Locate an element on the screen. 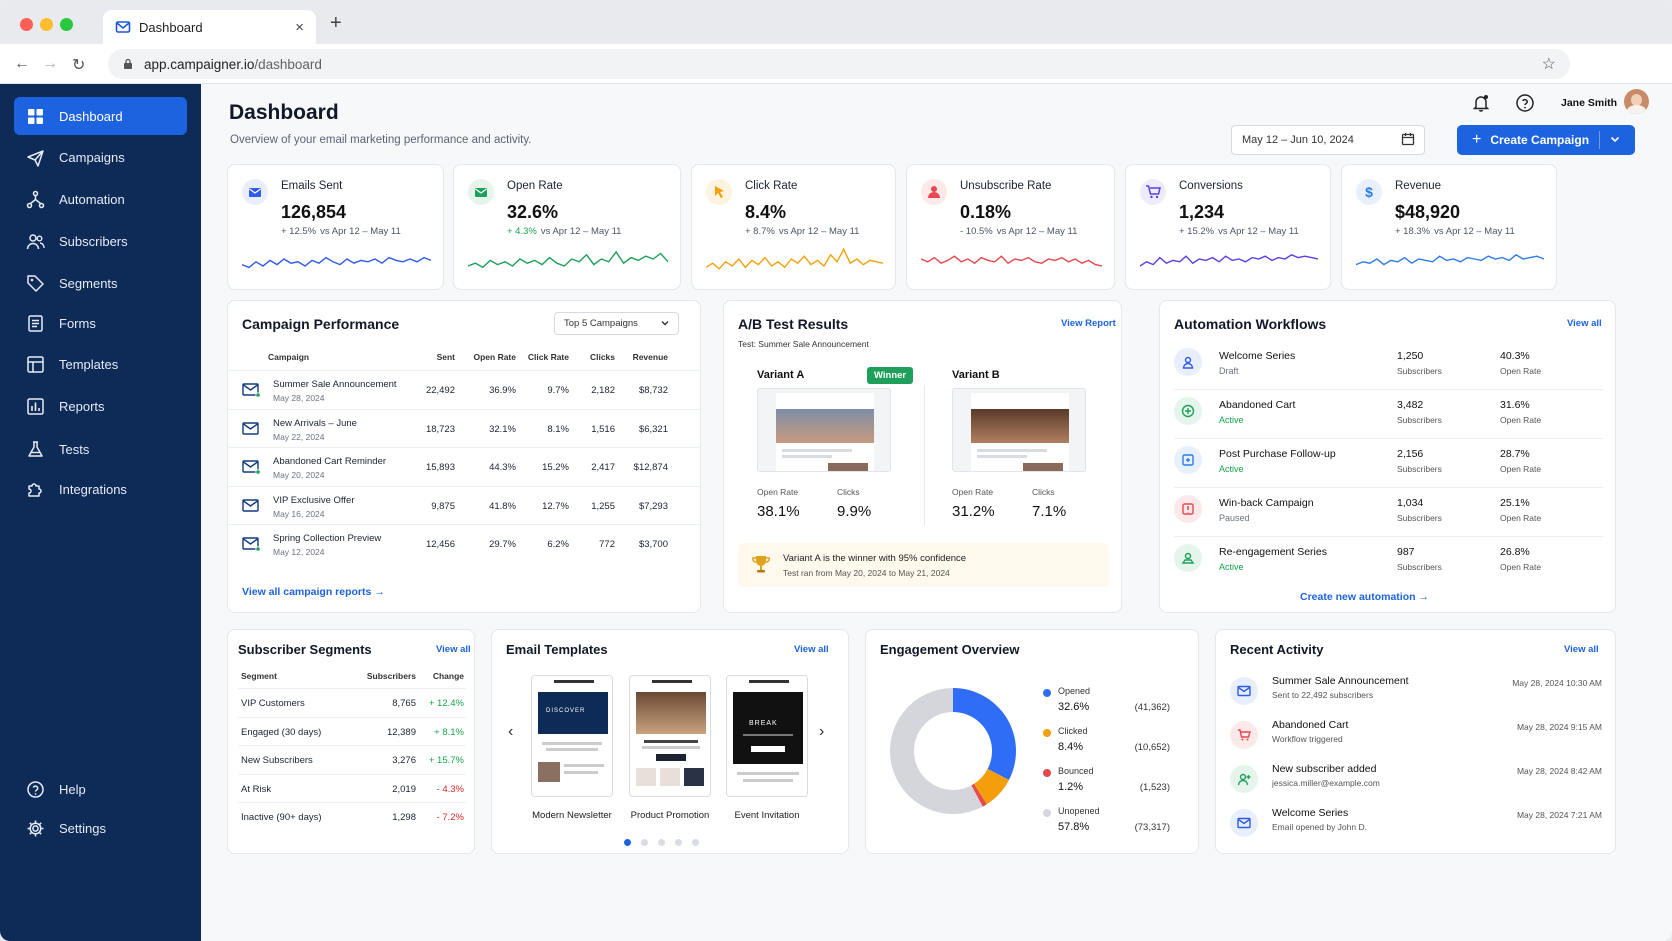 The image size is (1672, 941). sidebar-item-label: Integrations is located at coordinates (93, 489).